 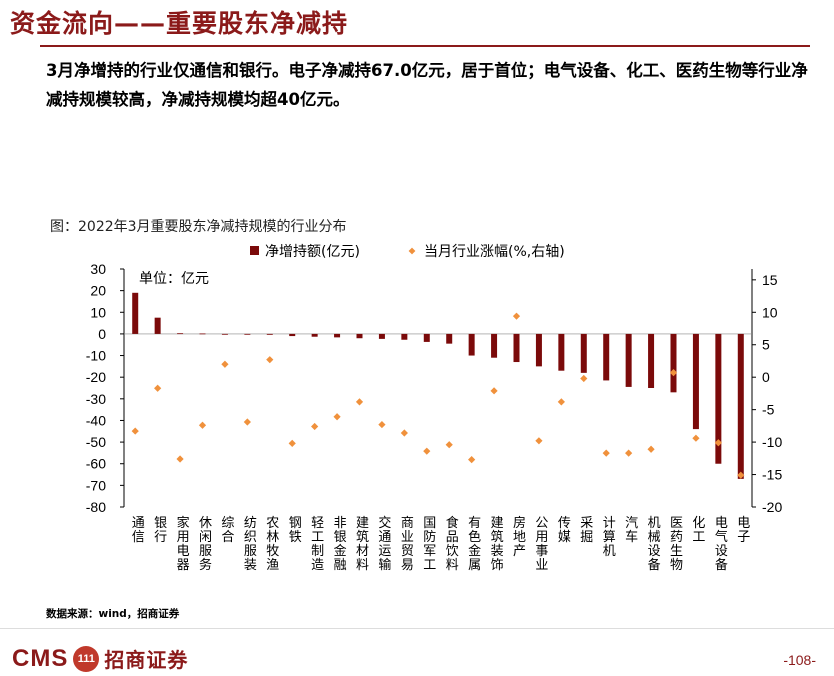 What do you see at coordinates (269, 334) in the screenshot?
I see `bar-农林牧渔` at bounding box center [269, 334].